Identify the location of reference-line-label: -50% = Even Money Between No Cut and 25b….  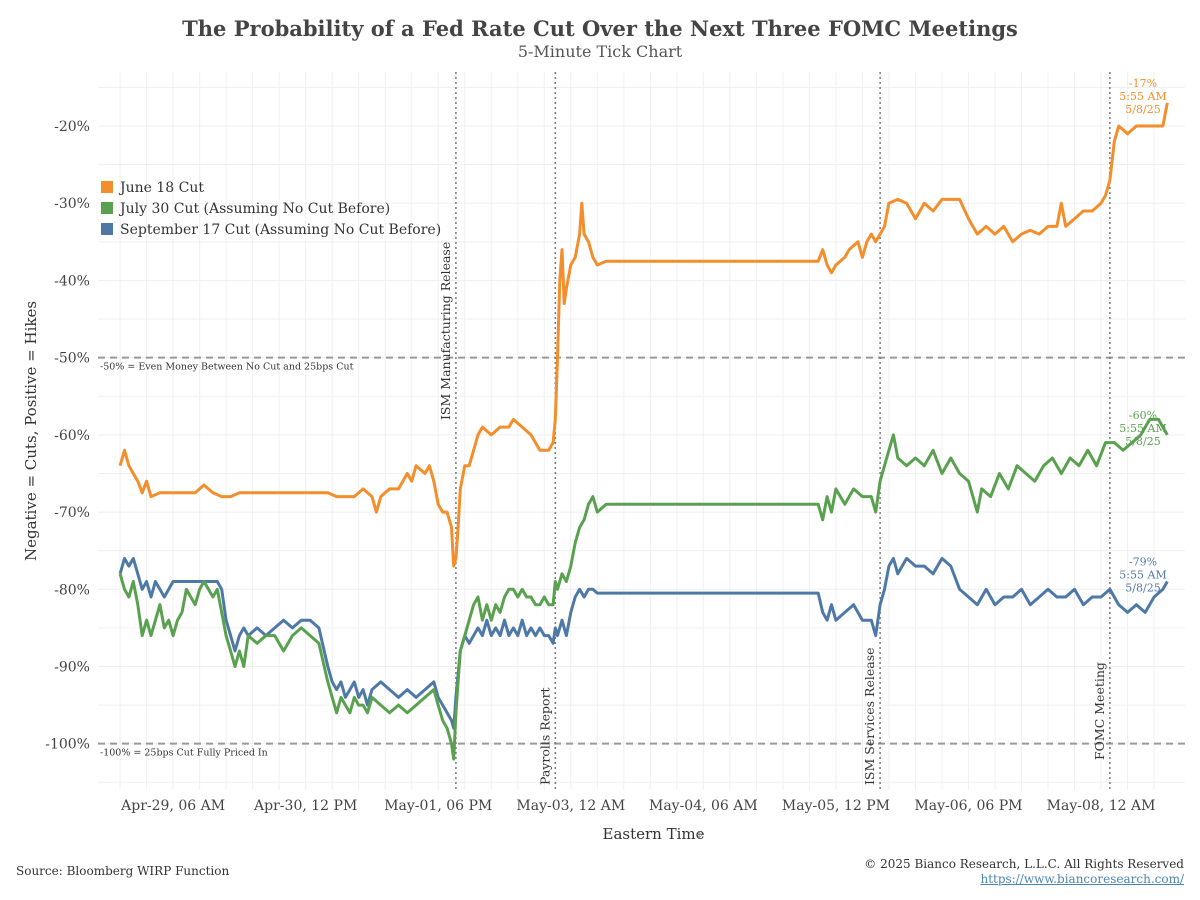
(227, 367).